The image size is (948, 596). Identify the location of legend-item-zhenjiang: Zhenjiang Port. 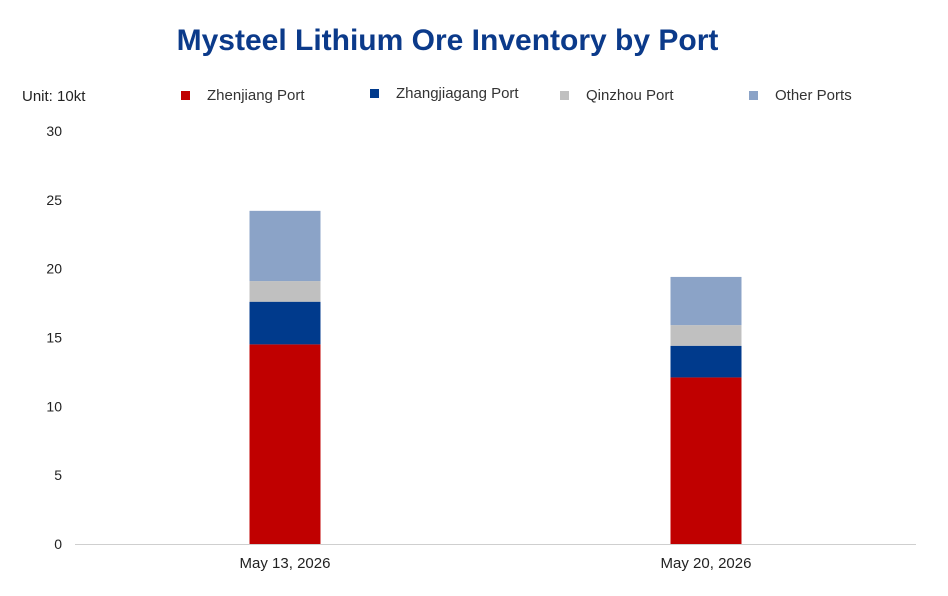
(243, 95).